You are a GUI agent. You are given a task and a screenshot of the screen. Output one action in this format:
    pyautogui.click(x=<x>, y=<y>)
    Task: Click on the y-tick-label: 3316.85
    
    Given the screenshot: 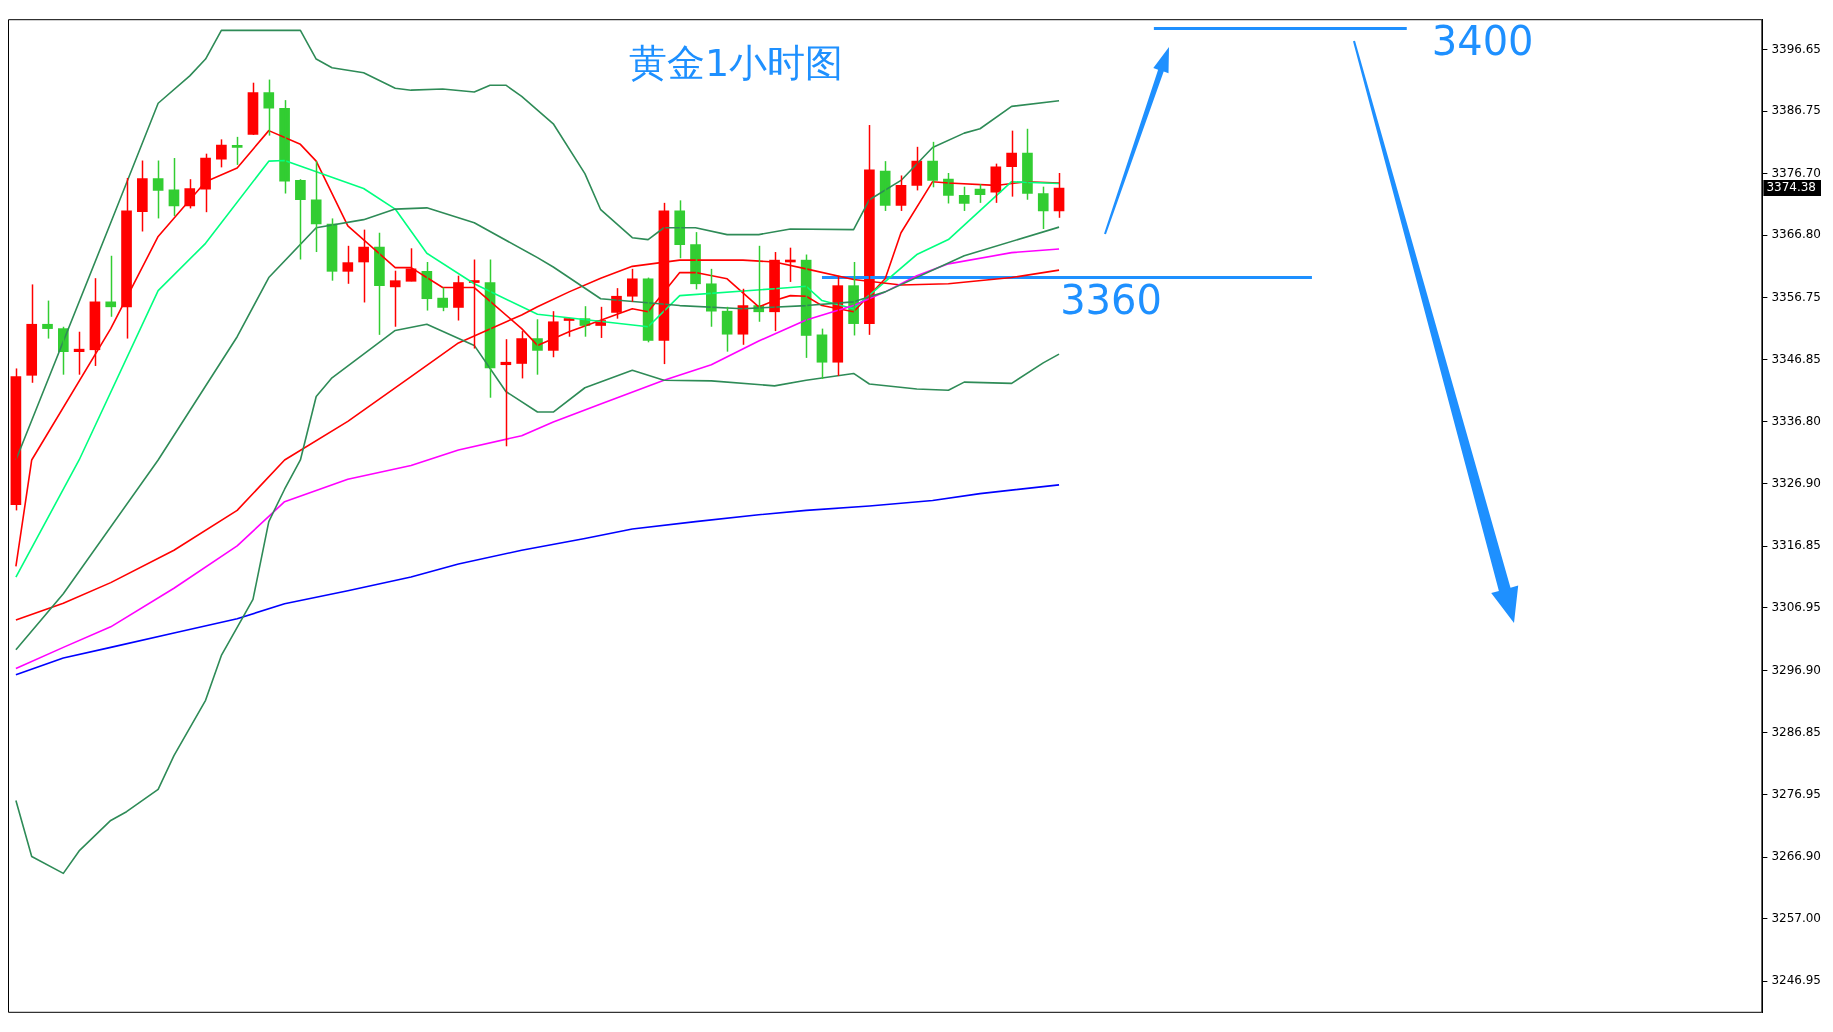 What is the action you would take?
    pyautogui.click(x=1796, y=545)
    